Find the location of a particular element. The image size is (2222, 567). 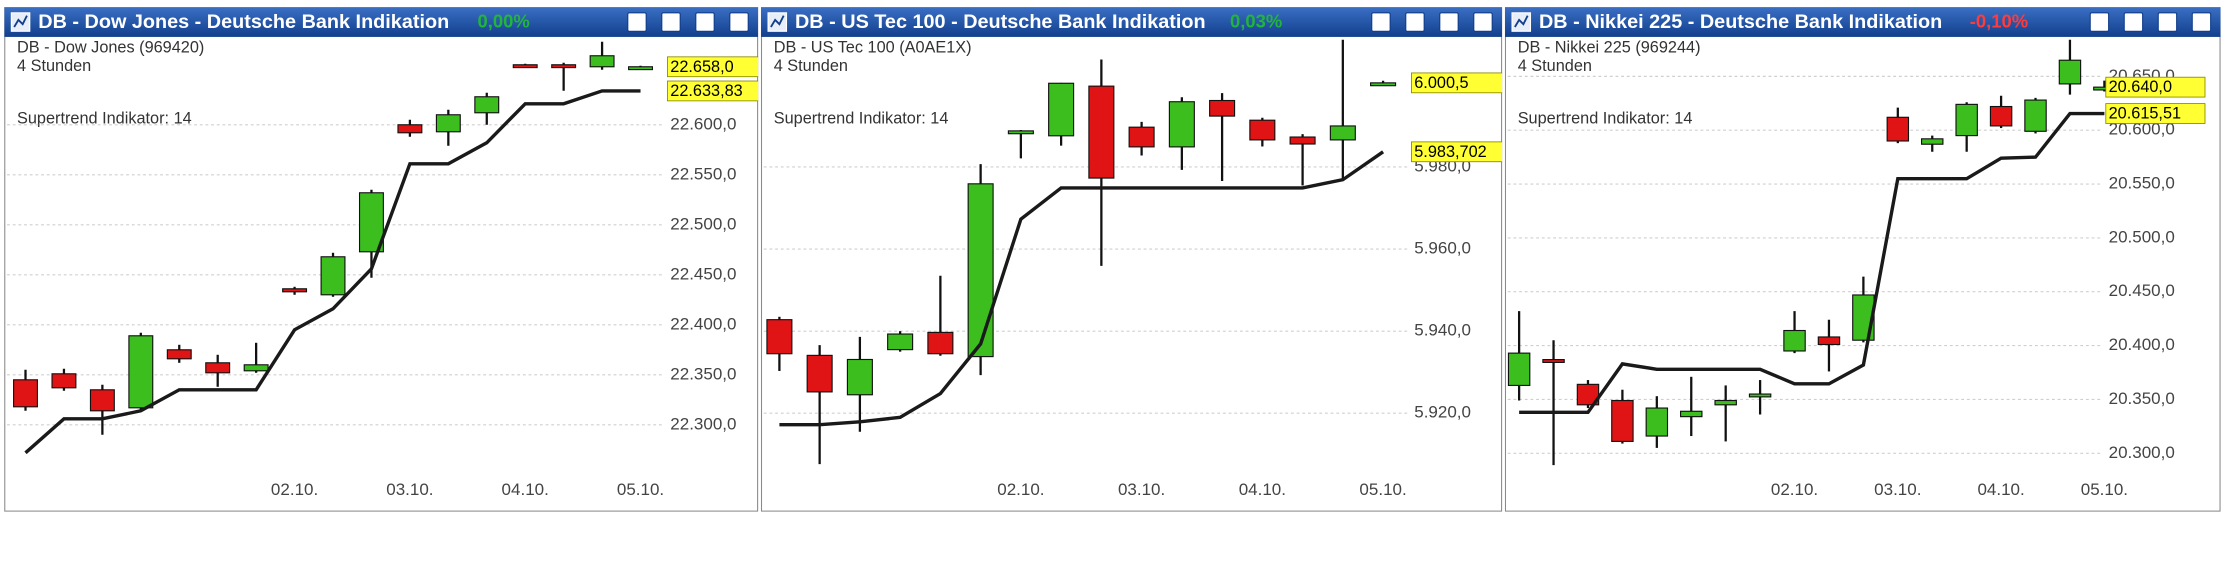

x-tick-label: 03.10. is located at coordinates (1141, 489).